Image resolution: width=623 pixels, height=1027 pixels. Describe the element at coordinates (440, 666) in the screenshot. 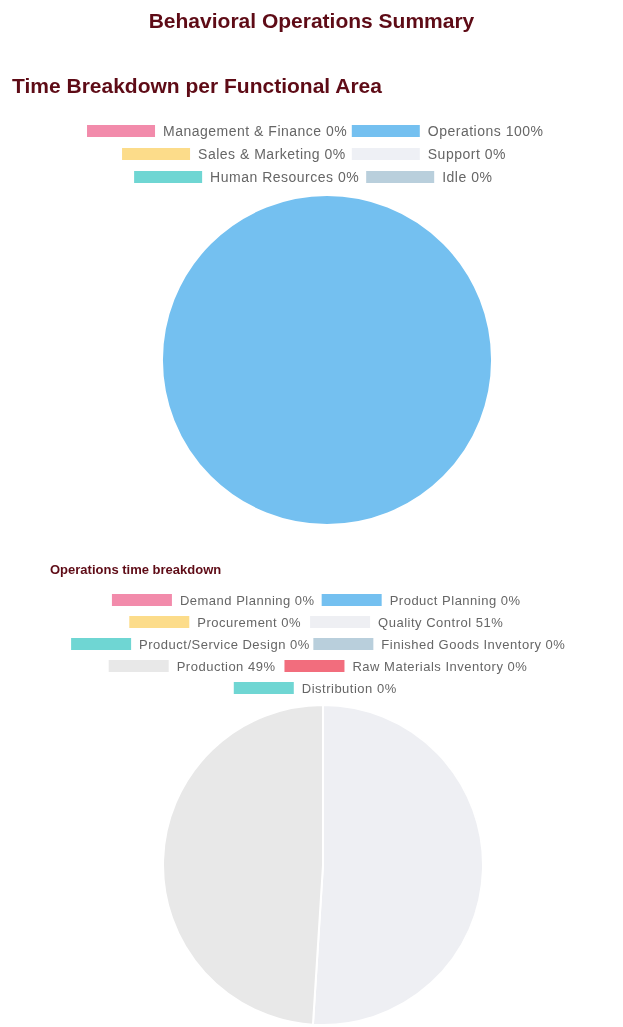

I see `legend-label: Raw Materials Inventory 0%` at that location.